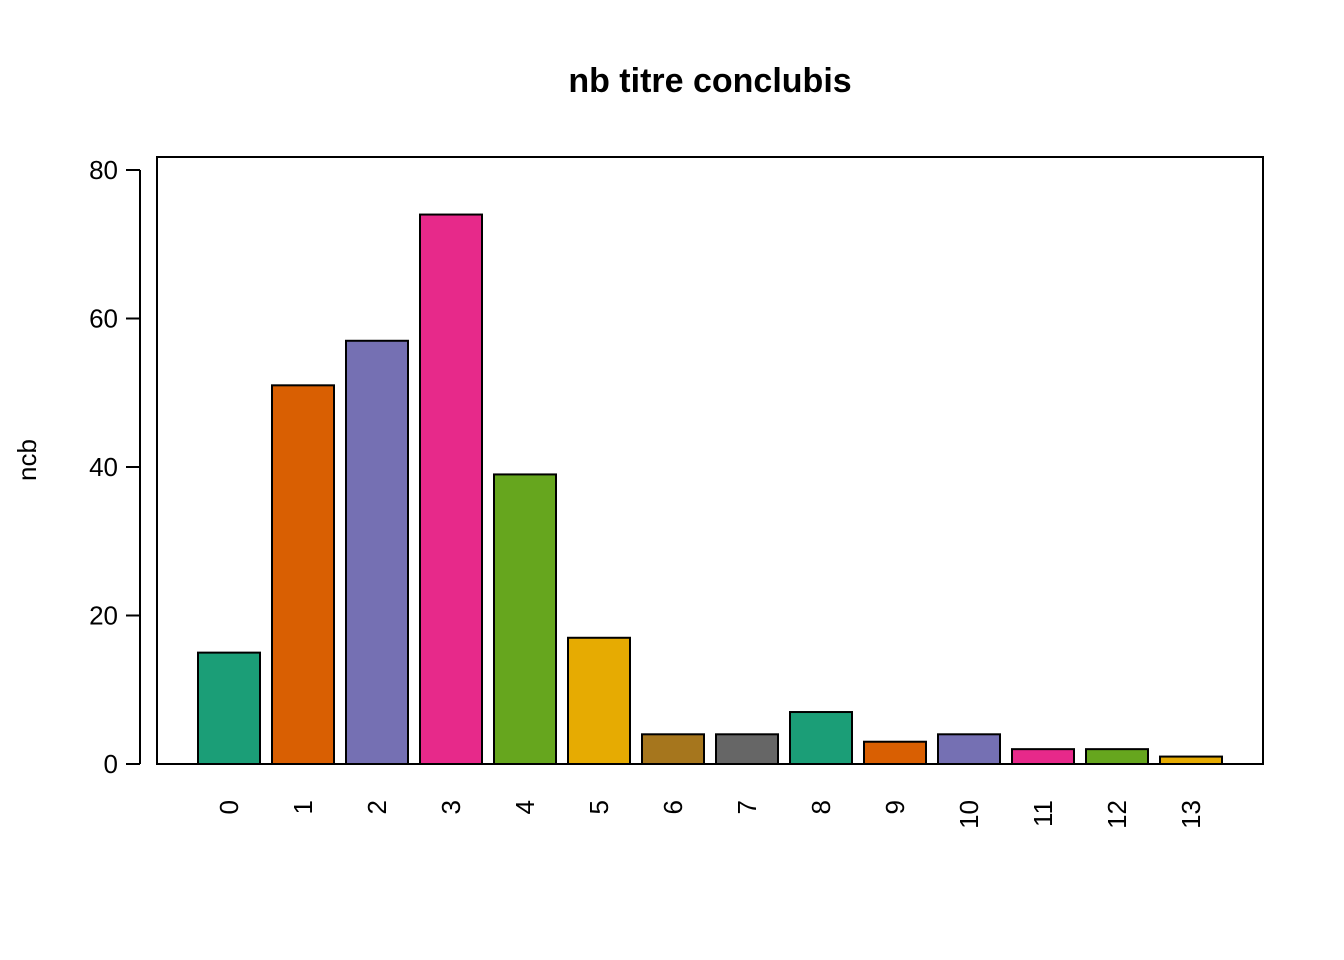  I want to click on y-tick-label: 0, so click(111, 764).